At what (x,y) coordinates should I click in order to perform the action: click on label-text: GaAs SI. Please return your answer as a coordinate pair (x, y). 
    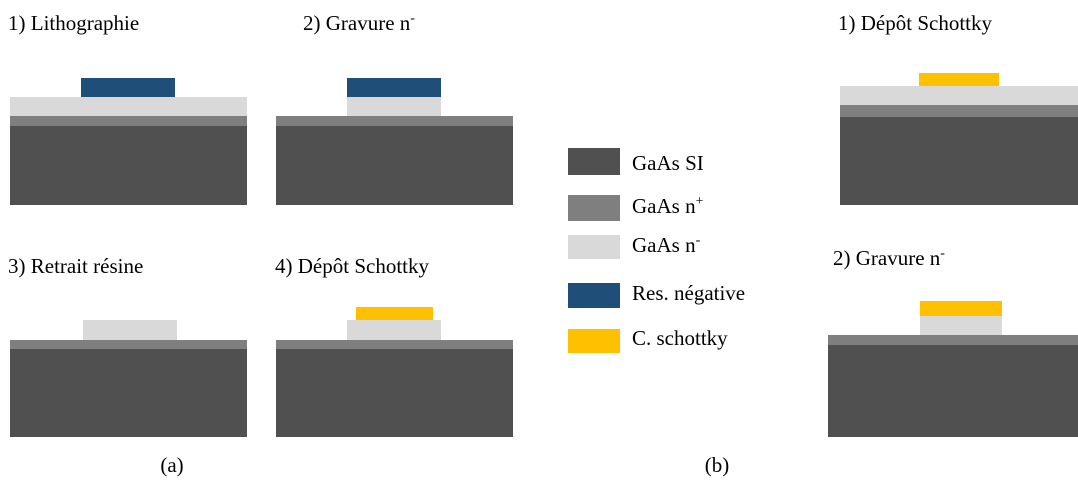
    Looking at the image, I should click on (668, 163).